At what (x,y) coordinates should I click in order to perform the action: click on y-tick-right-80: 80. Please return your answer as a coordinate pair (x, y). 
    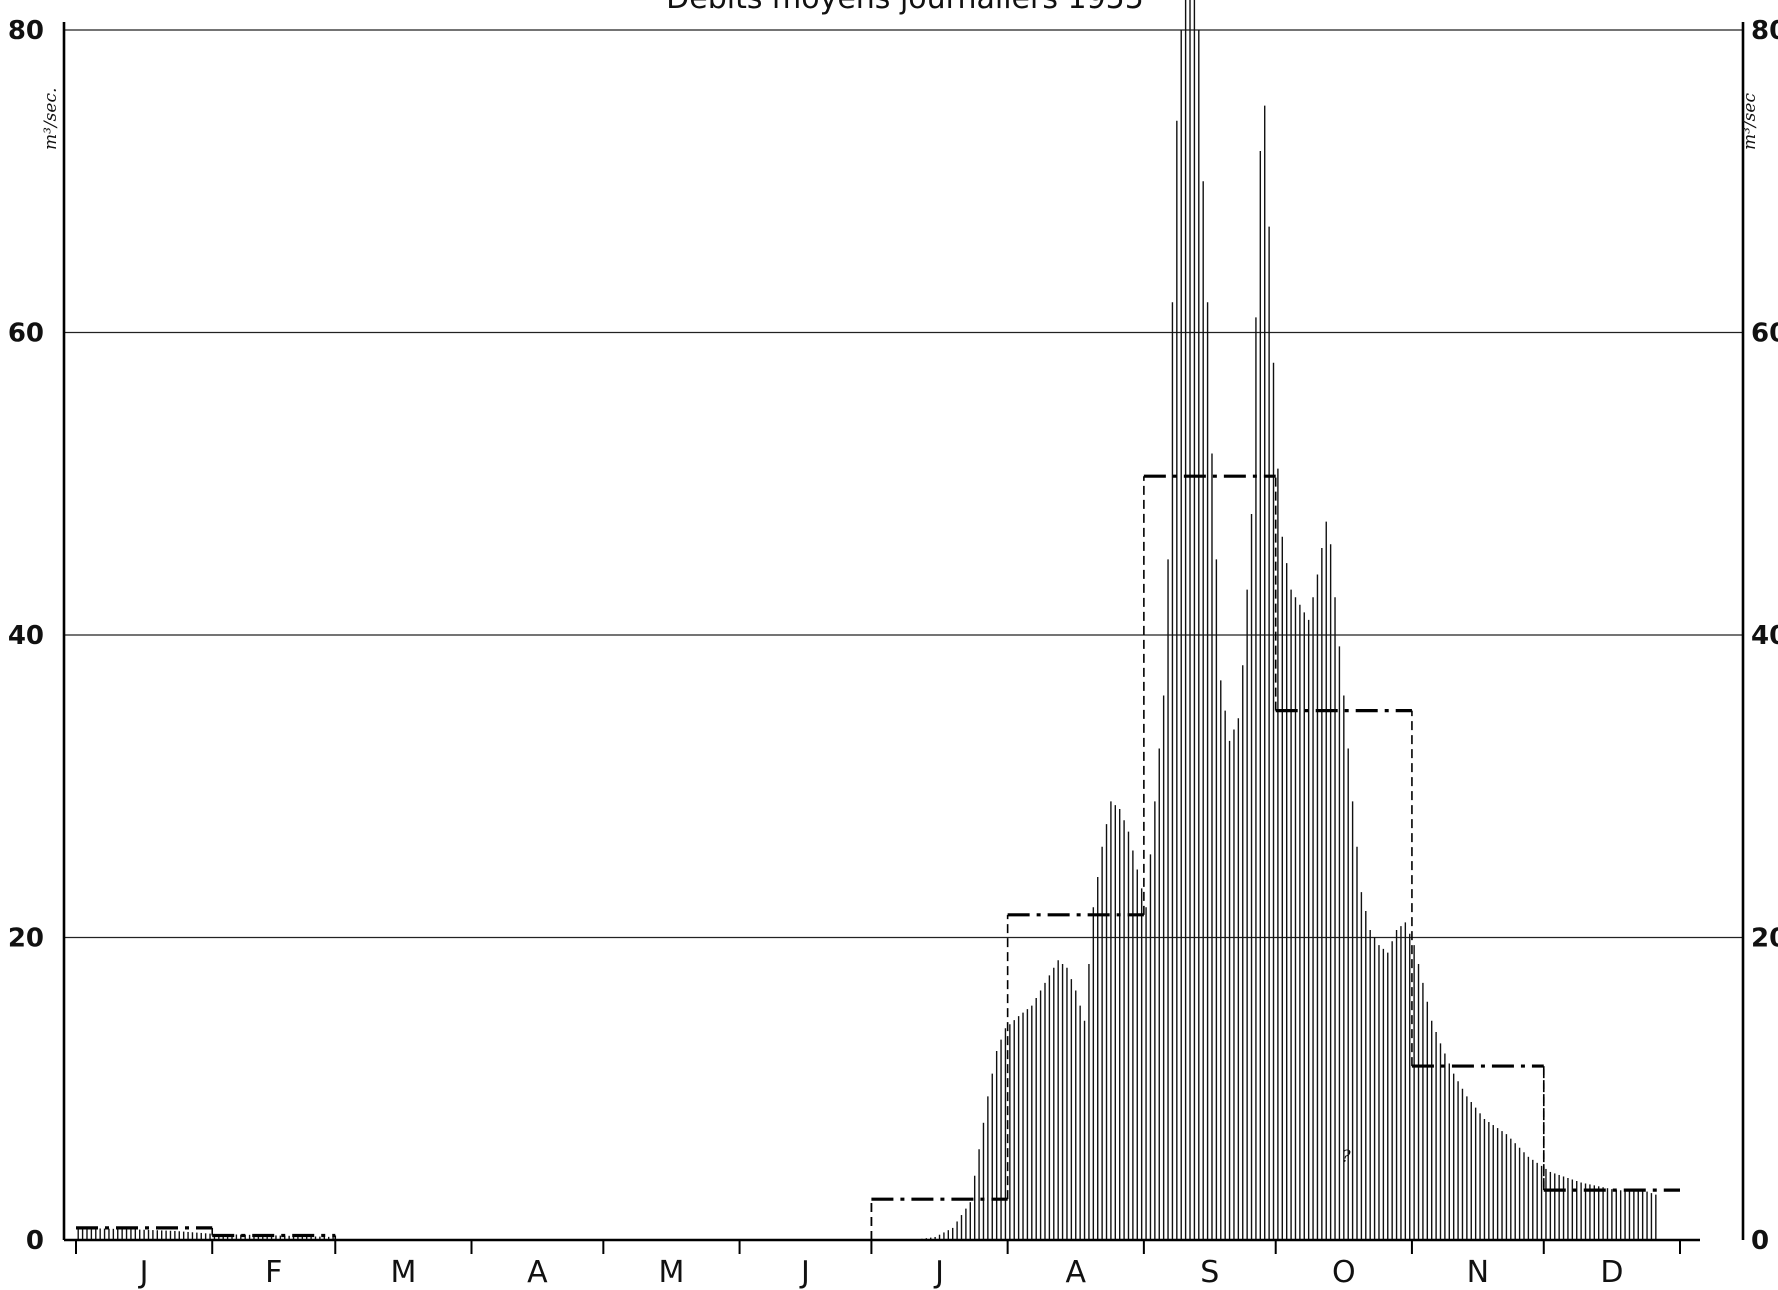
    Looking at the image, I should click on (1764, 31).